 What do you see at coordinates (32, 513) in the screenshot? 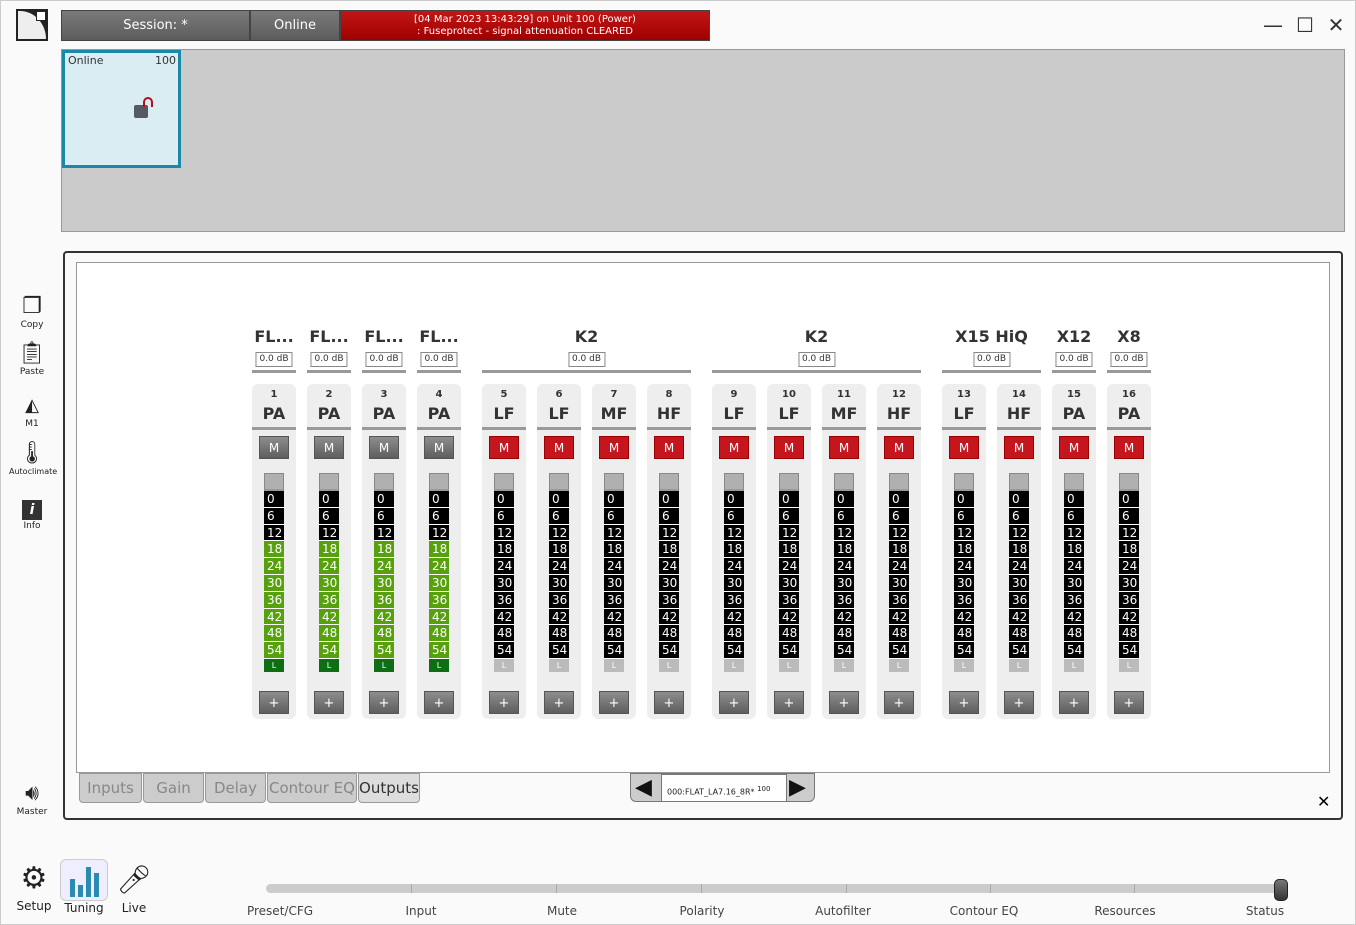
I see `sidebar-info: i Info` at bounding box center [32, 513].